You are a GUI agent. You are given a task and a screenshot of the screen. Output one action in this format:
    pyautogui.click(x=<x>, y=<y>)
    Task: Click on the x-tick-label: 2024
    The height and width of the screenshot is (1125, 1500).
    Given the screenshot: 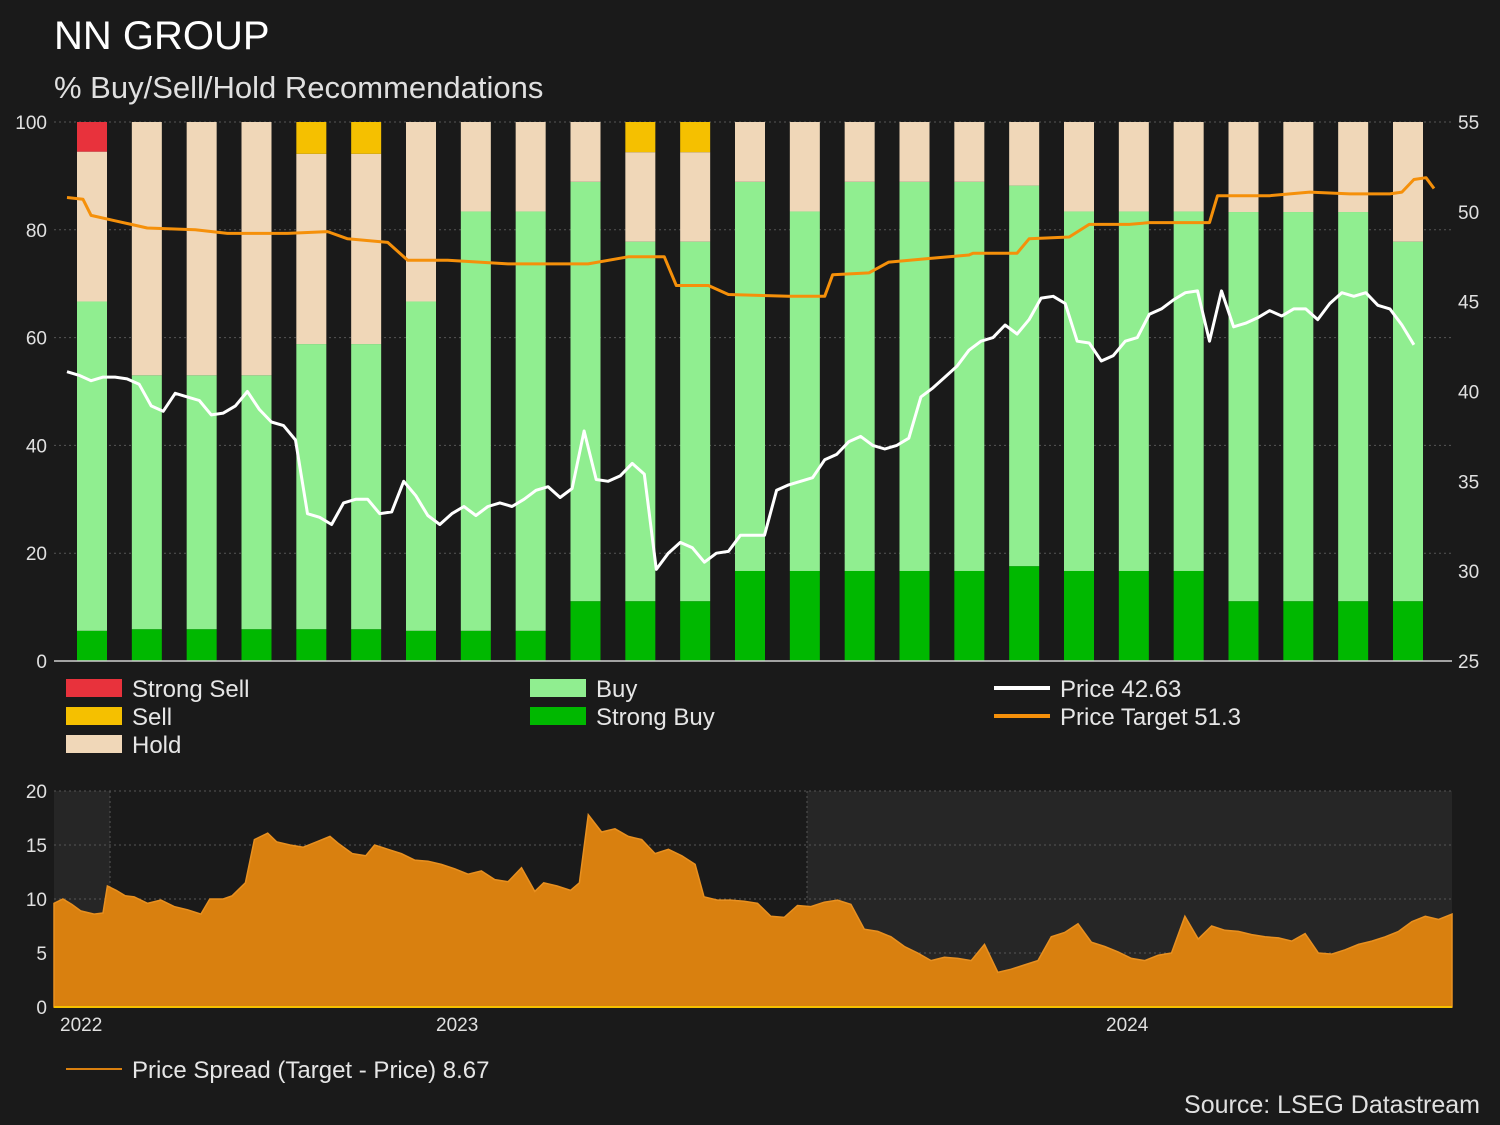 What is the action you would take?
    pyautogui.click(x=1127, y=1025)
    